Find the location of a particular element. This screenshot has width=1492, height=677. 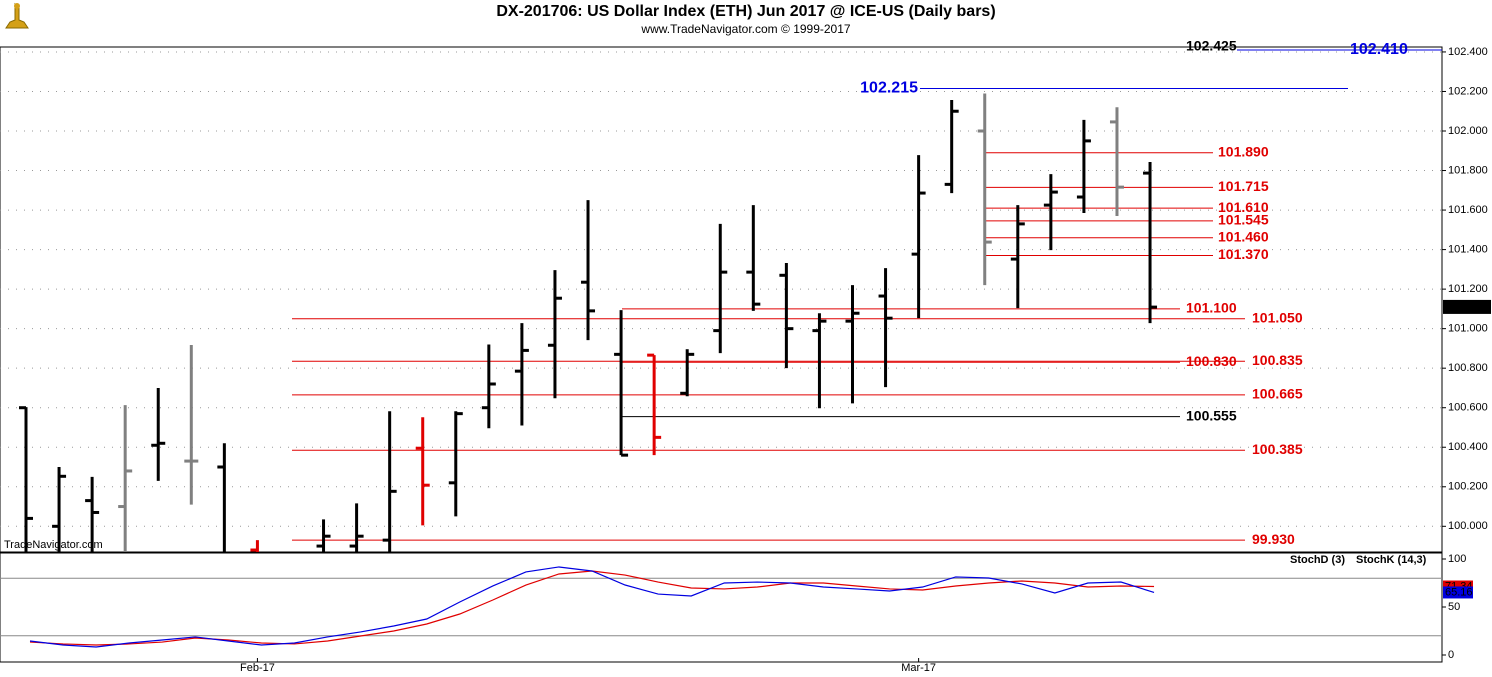

stoch-plot is located at coordinates (721, 607).